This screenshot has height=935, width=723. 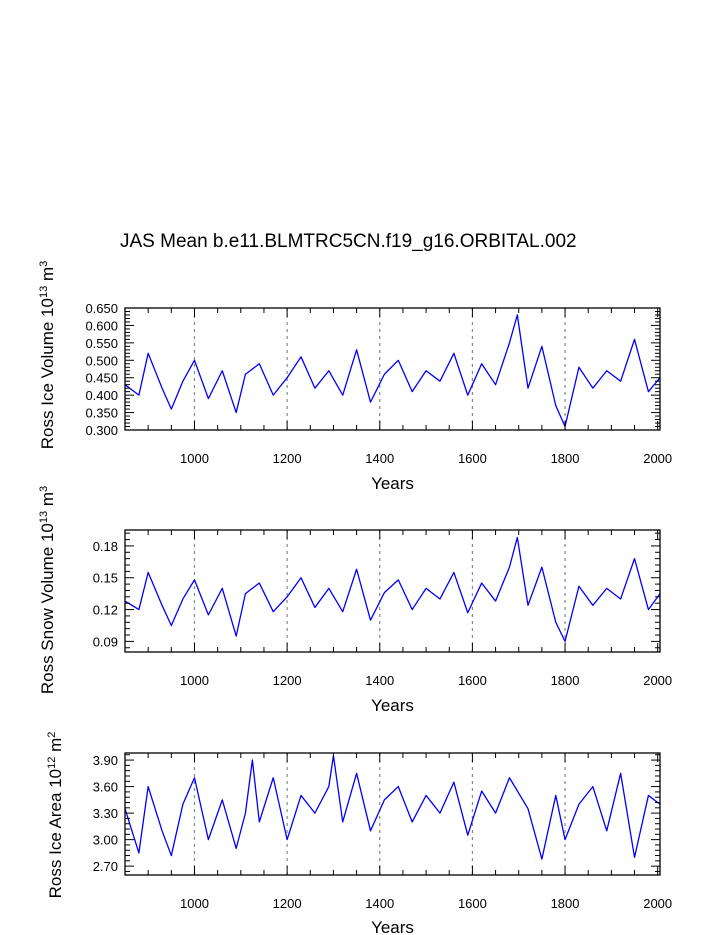 I want to click on y-tick-label: 3.90, so click(x=105, y=760).